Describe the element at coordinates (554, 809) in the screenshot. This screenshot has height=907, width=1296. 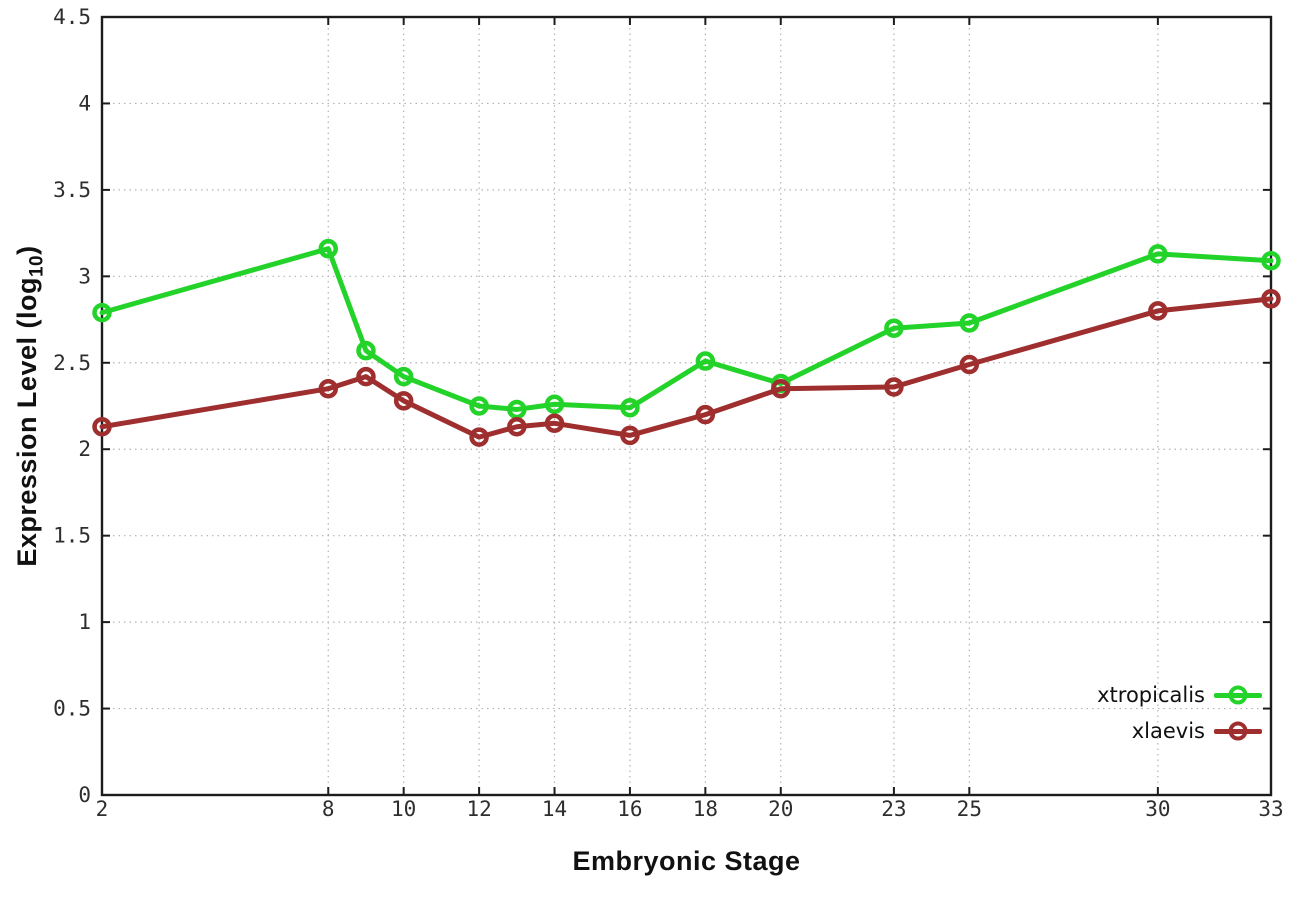
I see `x-tick-label: 14` at that location.